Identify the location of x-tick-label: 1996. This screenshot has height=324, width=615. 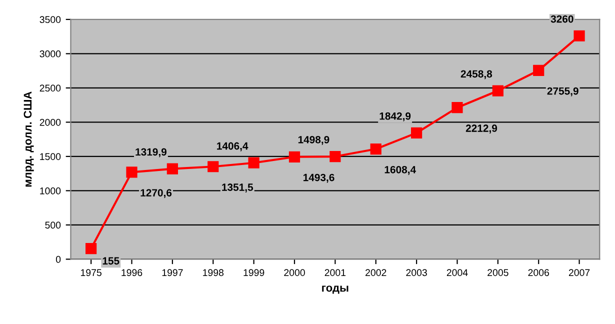
(132, 272).